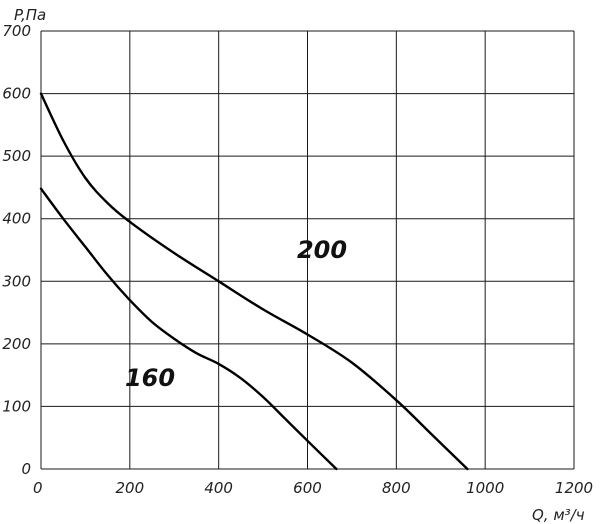 This screenshot has width=600, height=524. What do you see at coordinates (16, 281) in the screenshot?
I see `y-tick-label: 300` at bounding box center [16, 281].